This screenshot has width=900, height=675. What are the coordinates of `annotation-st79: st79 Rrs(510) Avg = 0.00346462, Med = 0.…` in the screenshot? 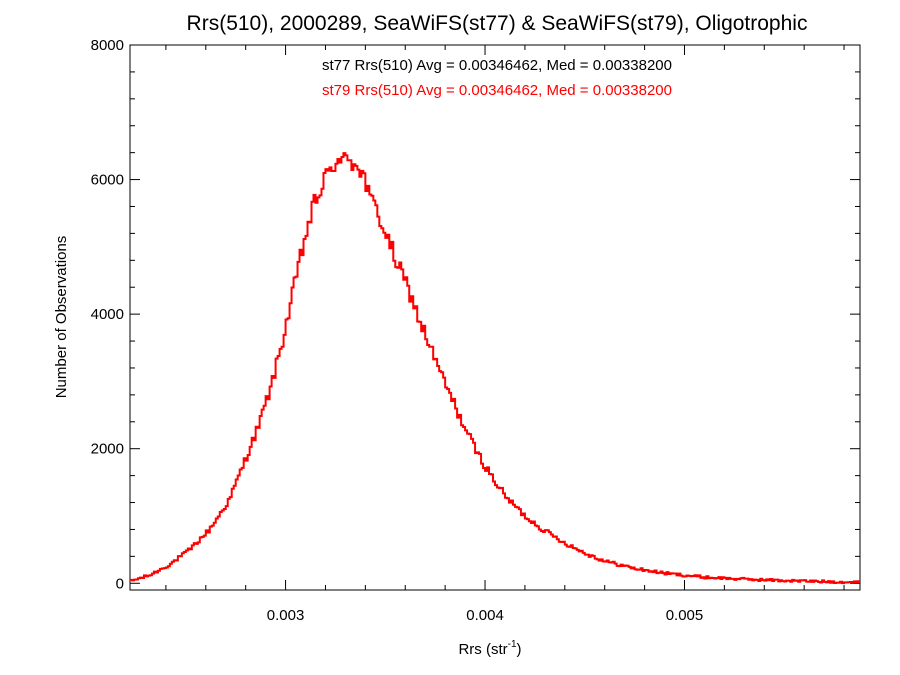 It's located at (497, 90).